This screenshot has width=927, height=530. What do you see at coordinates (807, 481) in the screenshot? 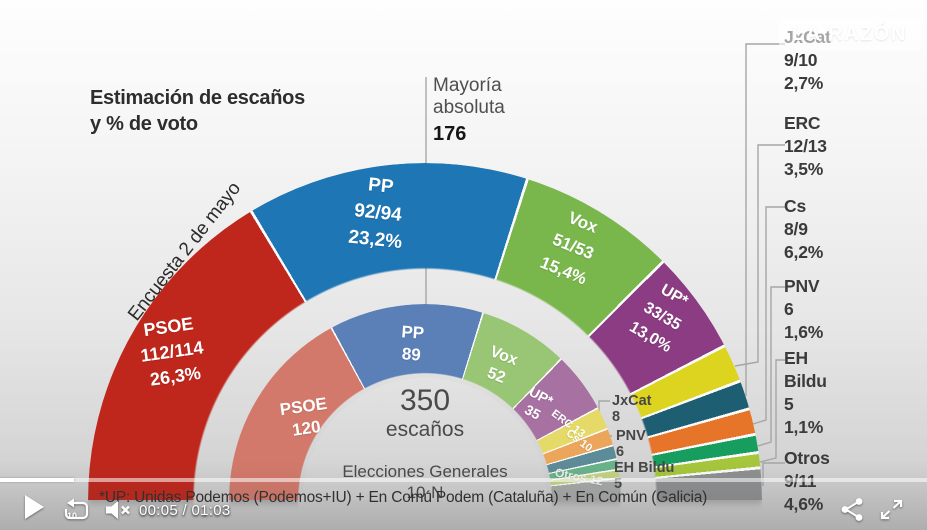
I see `legend-otros: Otros 9/11 4,6%` at bounding box center [807, 481].